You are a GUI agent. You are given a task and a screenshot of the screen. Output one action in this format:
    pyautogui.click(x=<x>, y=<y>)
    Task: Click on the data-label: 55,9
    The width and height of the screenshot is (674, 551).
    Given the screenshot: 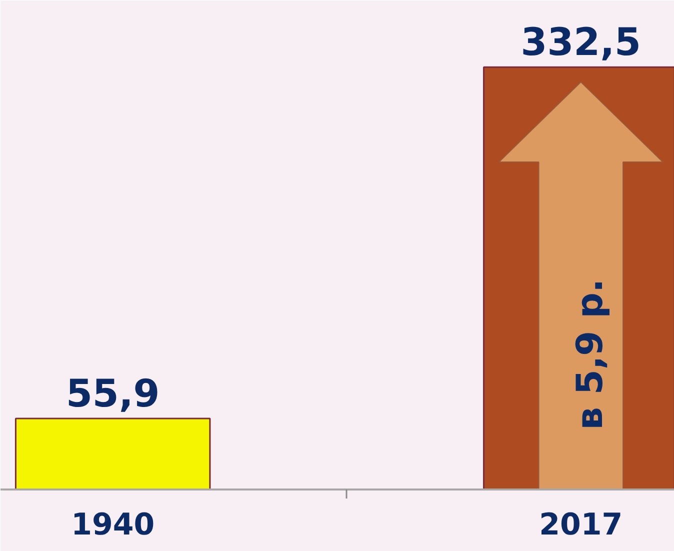 What is the action you would take?
    pyautogui.click(x=113, y=394)
    